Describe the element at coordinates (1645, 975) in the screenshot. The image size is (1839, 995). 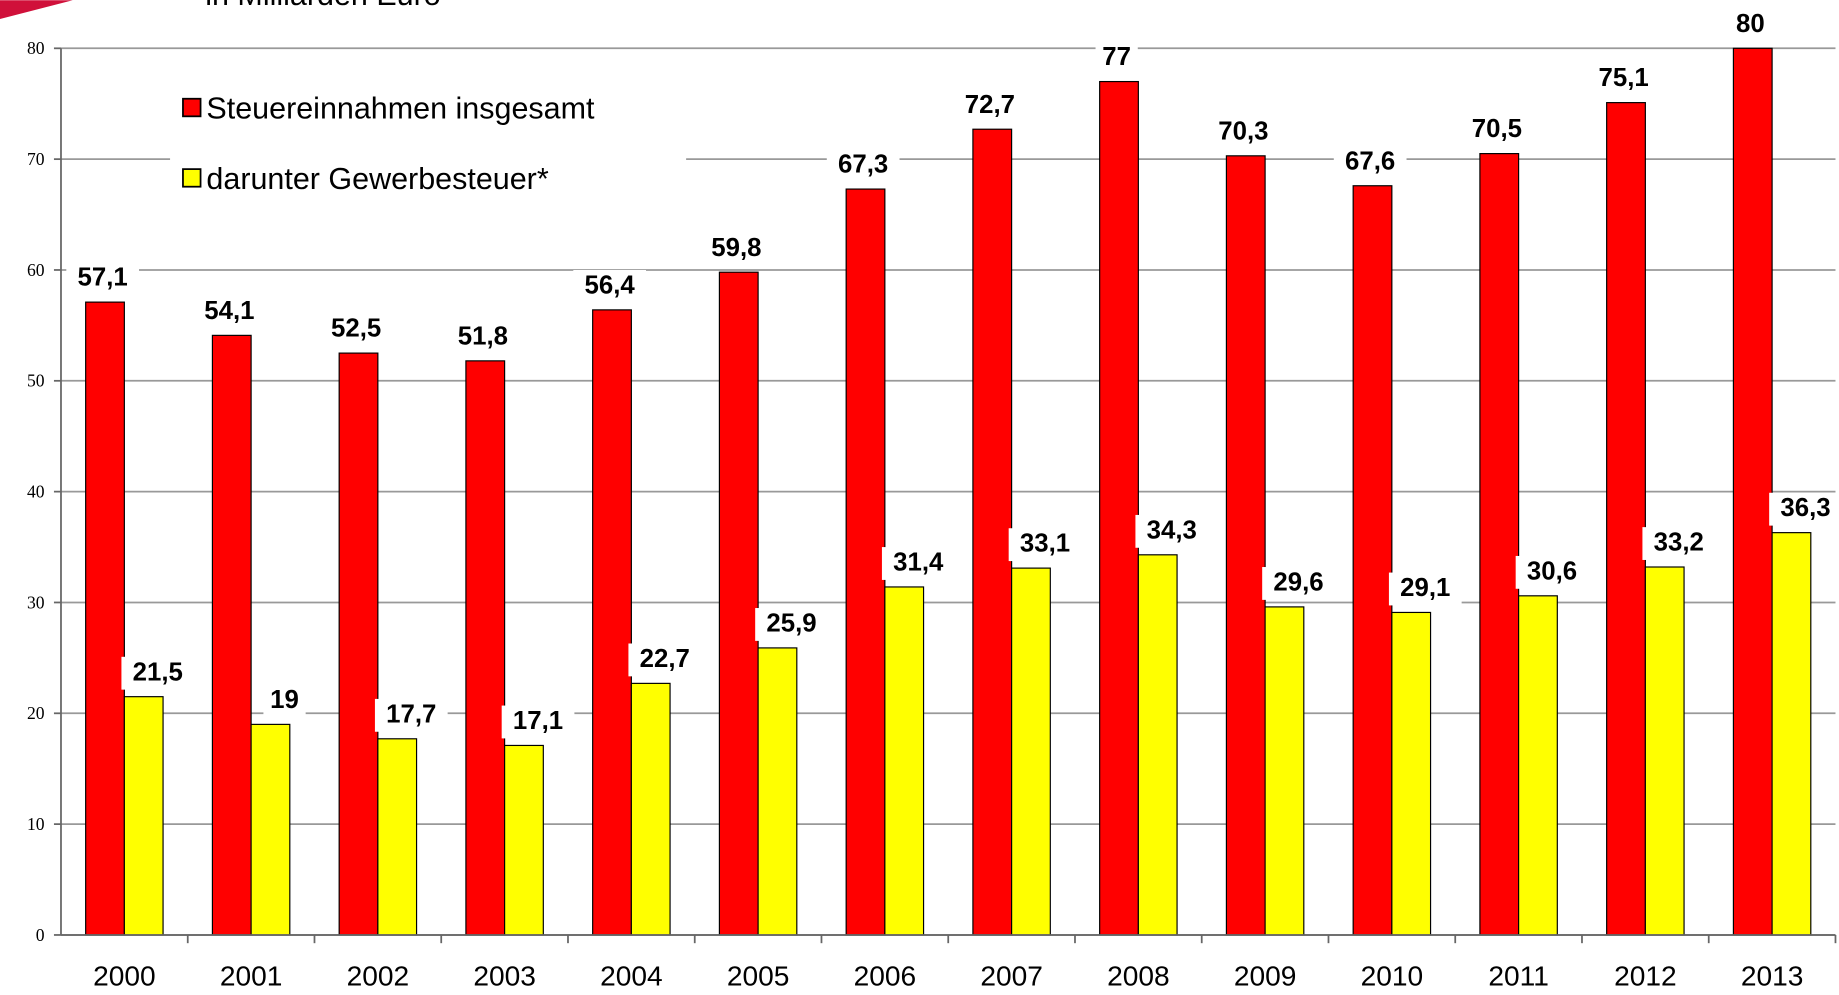
I see `x-tick-label: 2012` at that location.